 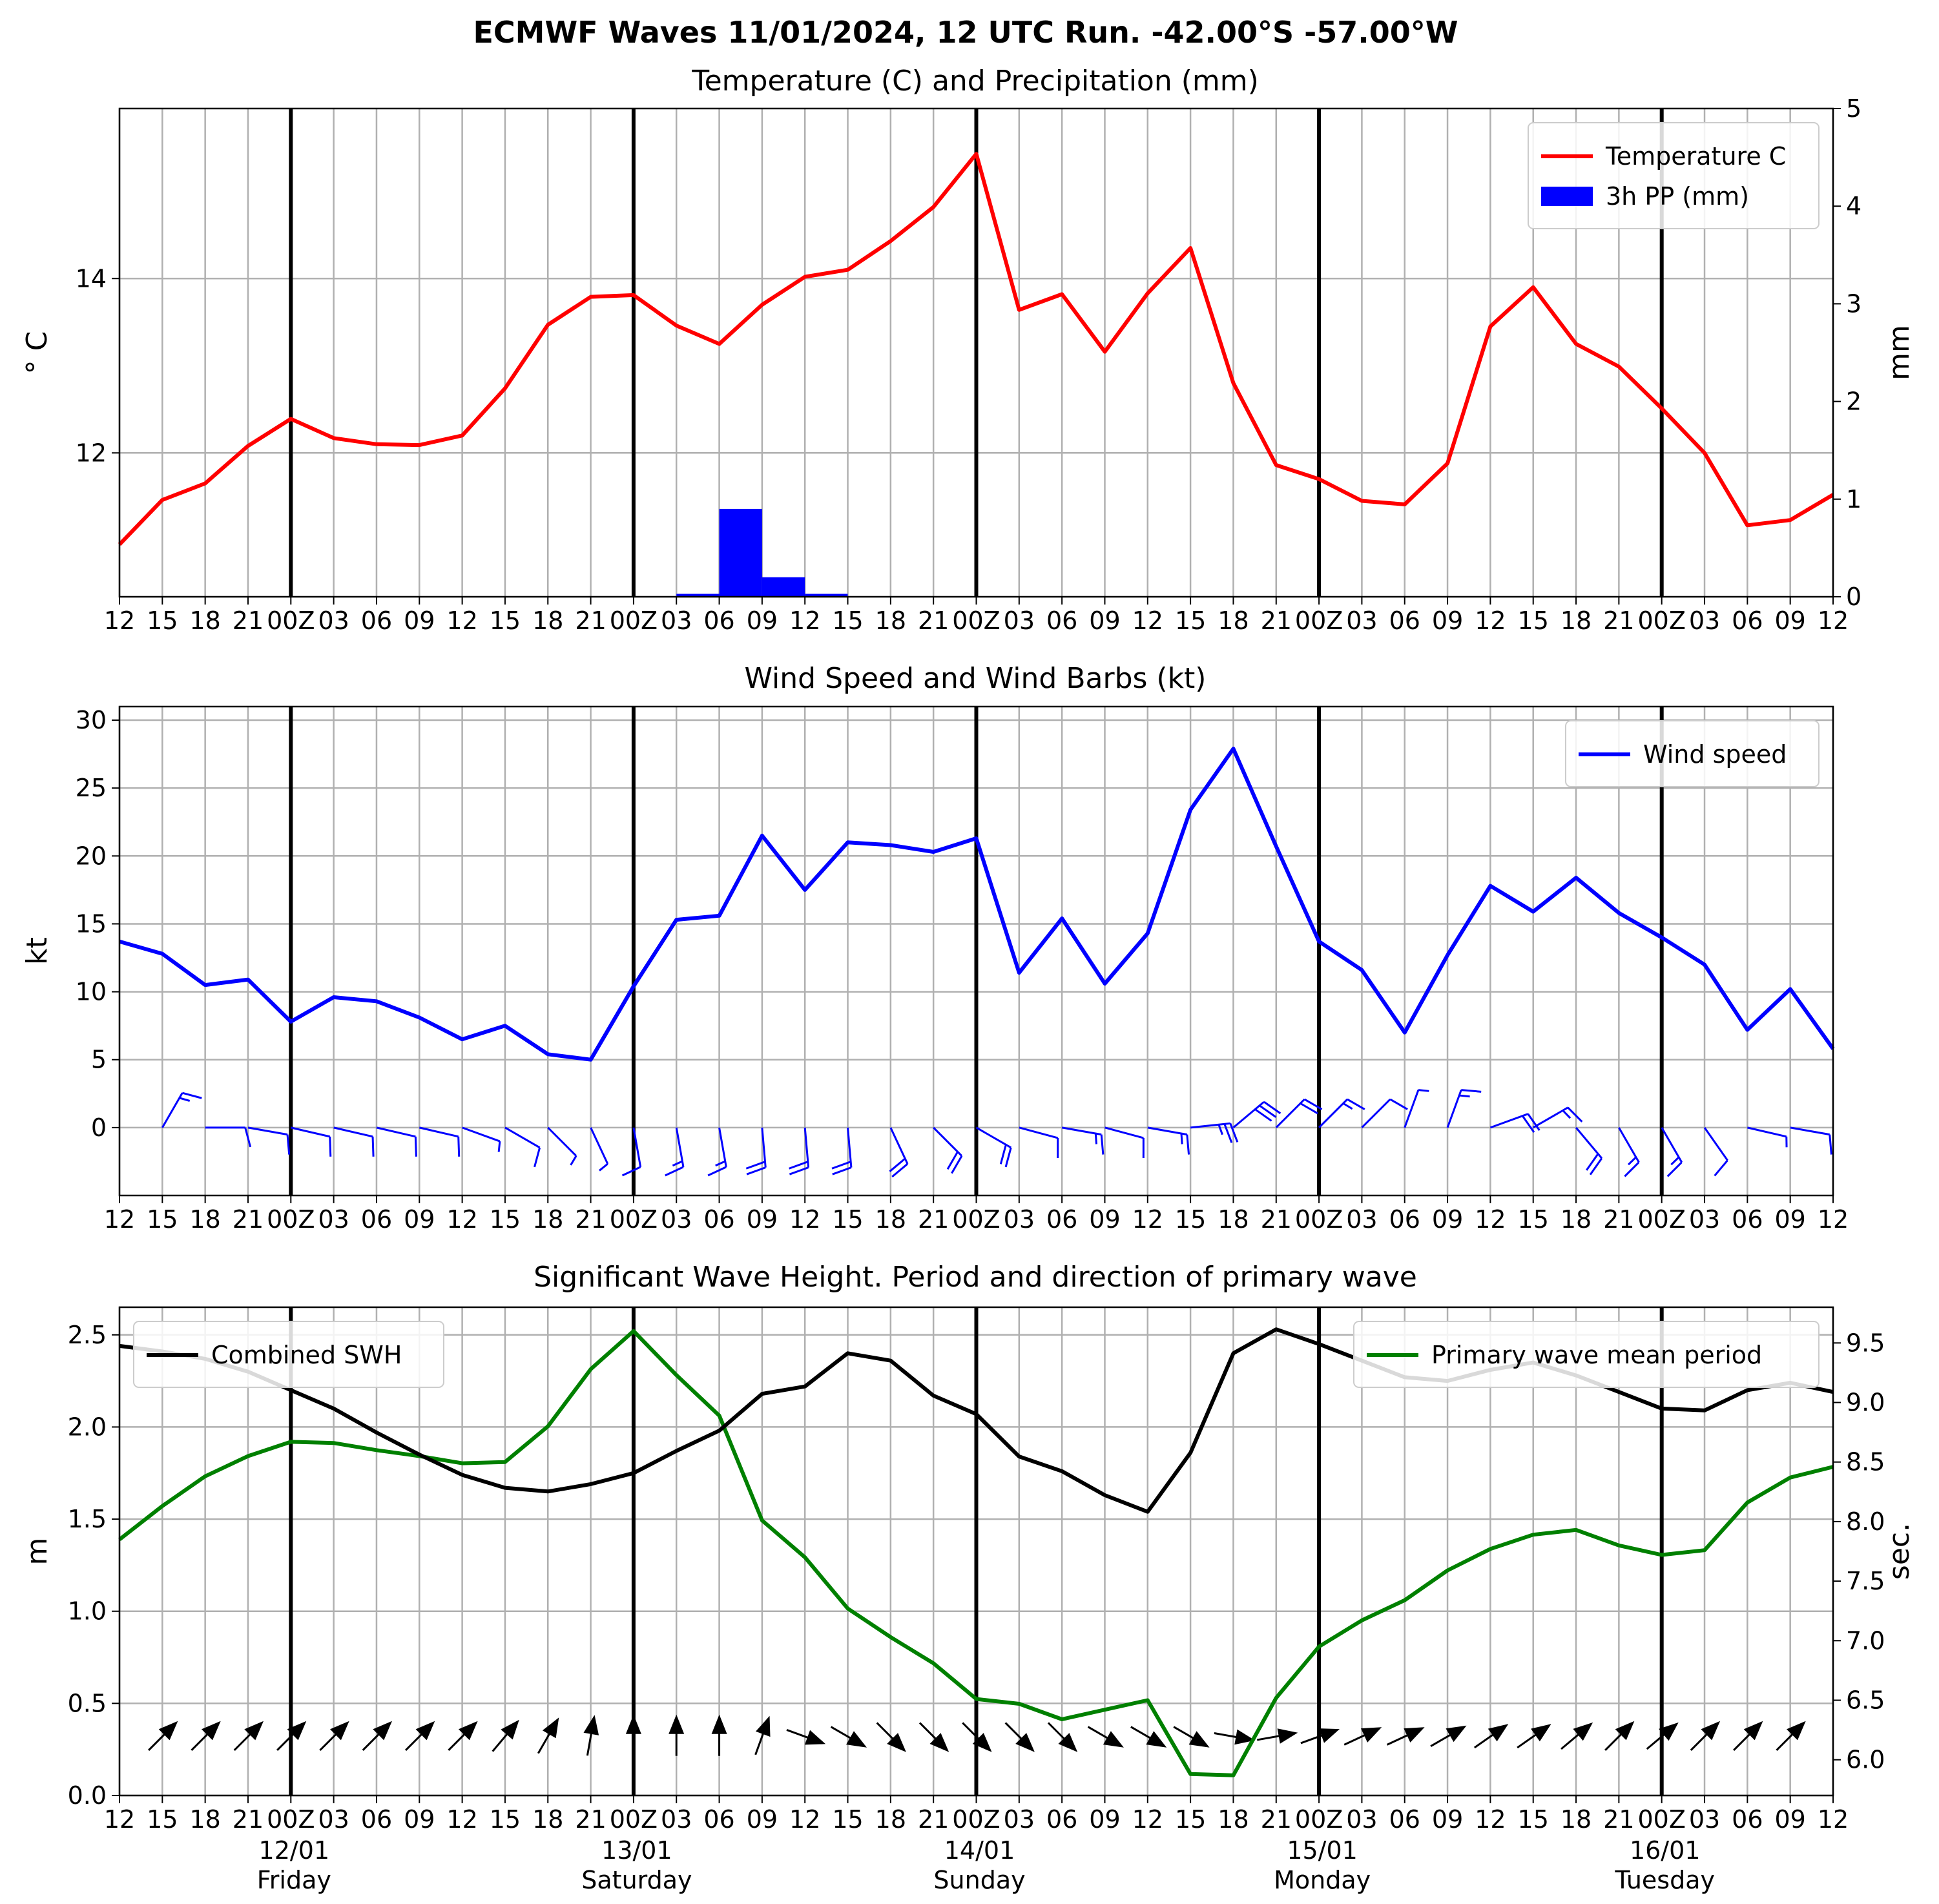 I want to click on precipitation-bar, so click(x=783, y=587).